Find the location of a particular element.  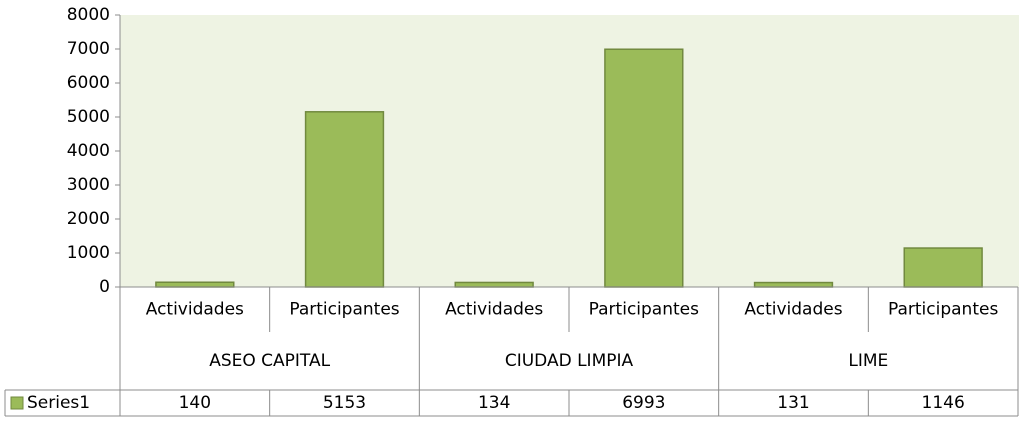

table-value: 131 is located at coordinates (793, 403).